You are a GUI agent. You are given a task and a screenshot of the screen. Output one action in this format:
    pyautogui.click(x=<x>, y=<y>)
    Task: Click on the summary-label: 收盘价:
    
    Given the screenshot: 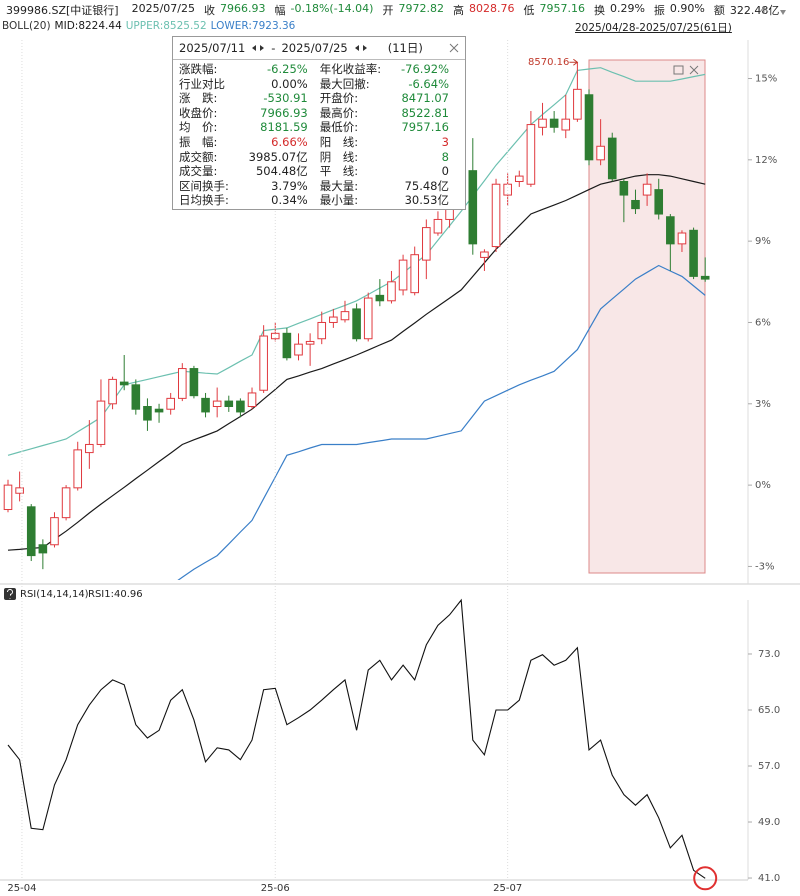 What is the action you would take?
    pyautogui.click(x=198, y=112)
    